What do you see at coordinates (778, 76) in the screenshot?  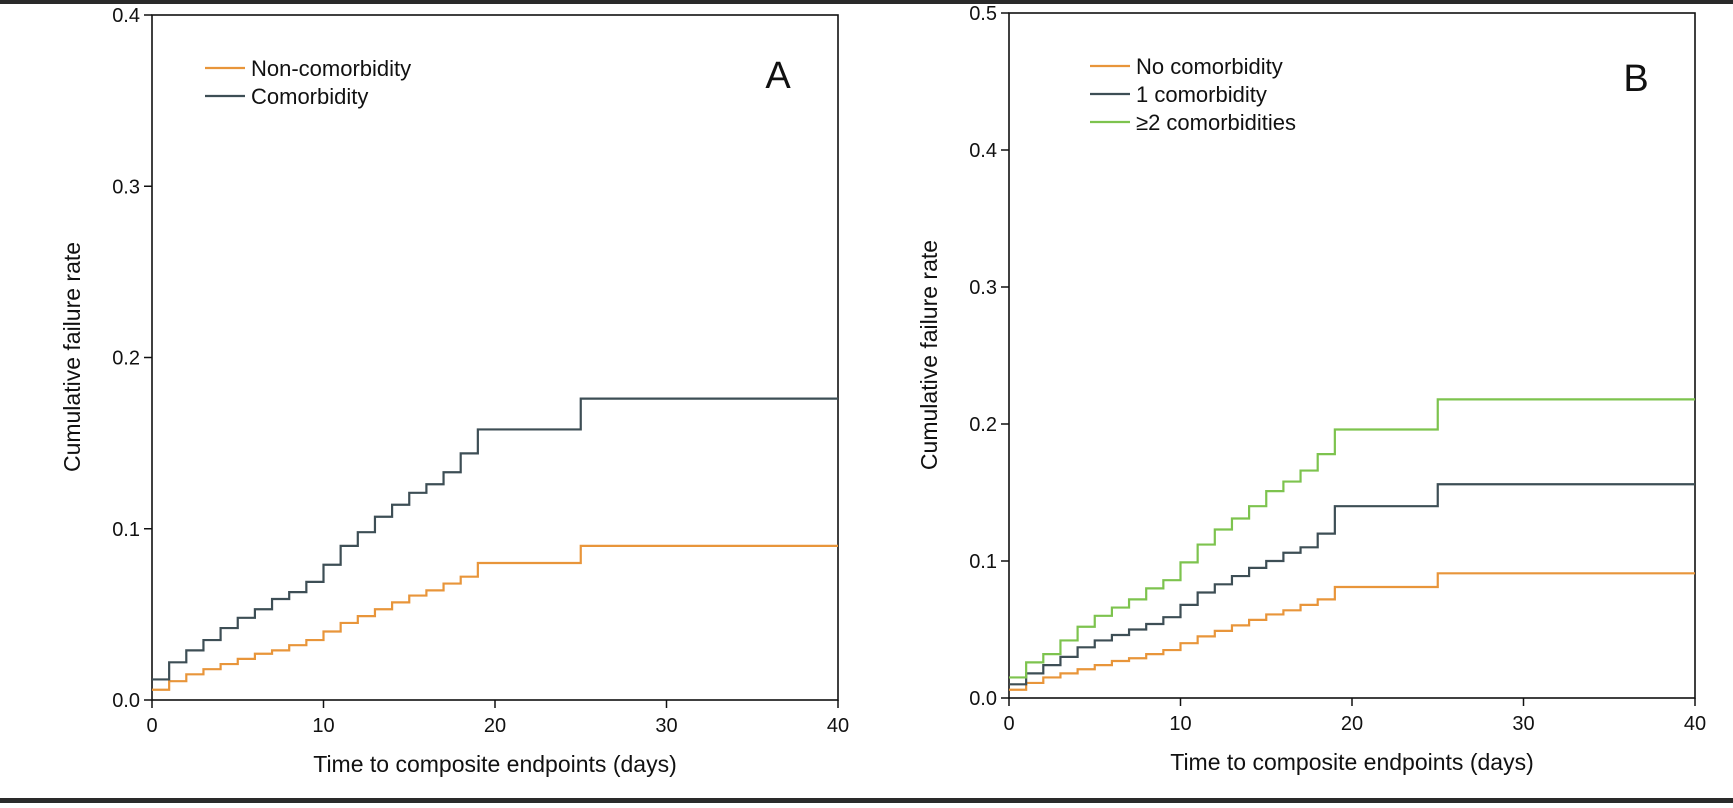 I see `panel-letter: A` at bounding box center [778, 76].